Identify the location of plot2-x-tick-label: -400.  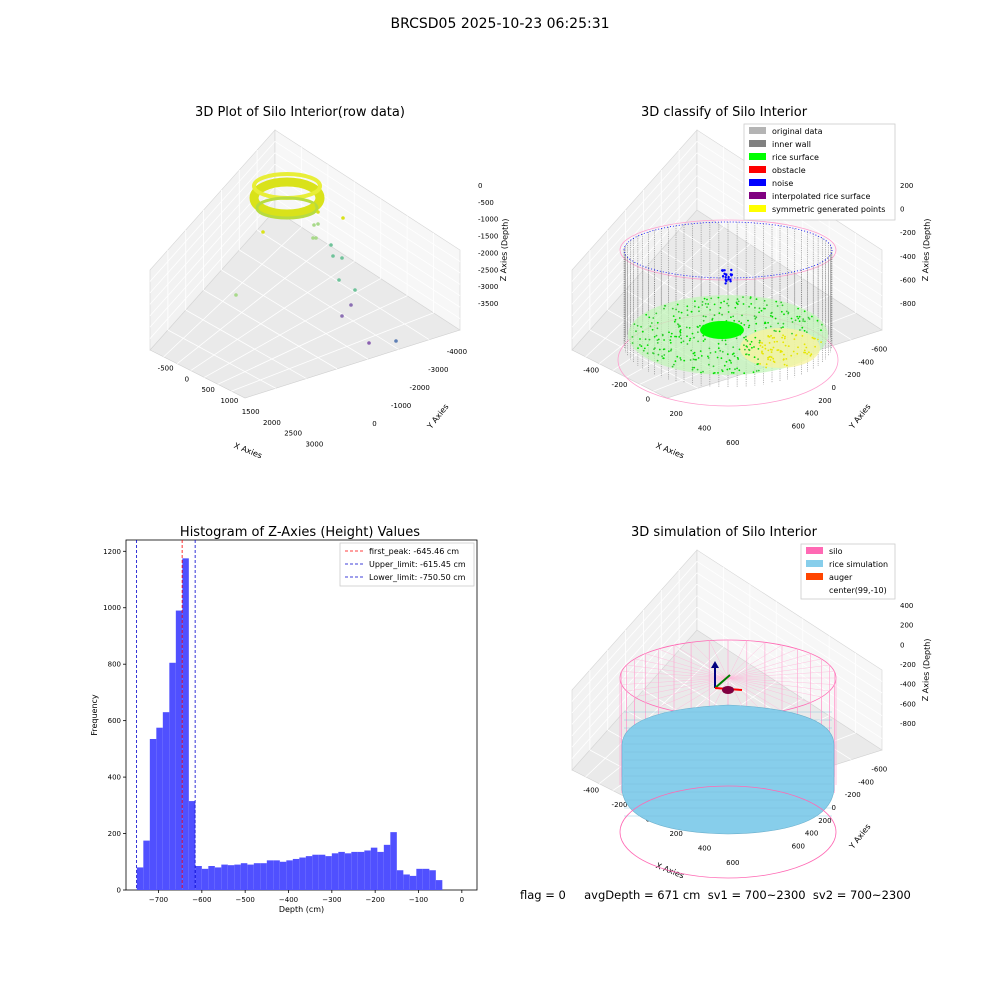
(591, 370).